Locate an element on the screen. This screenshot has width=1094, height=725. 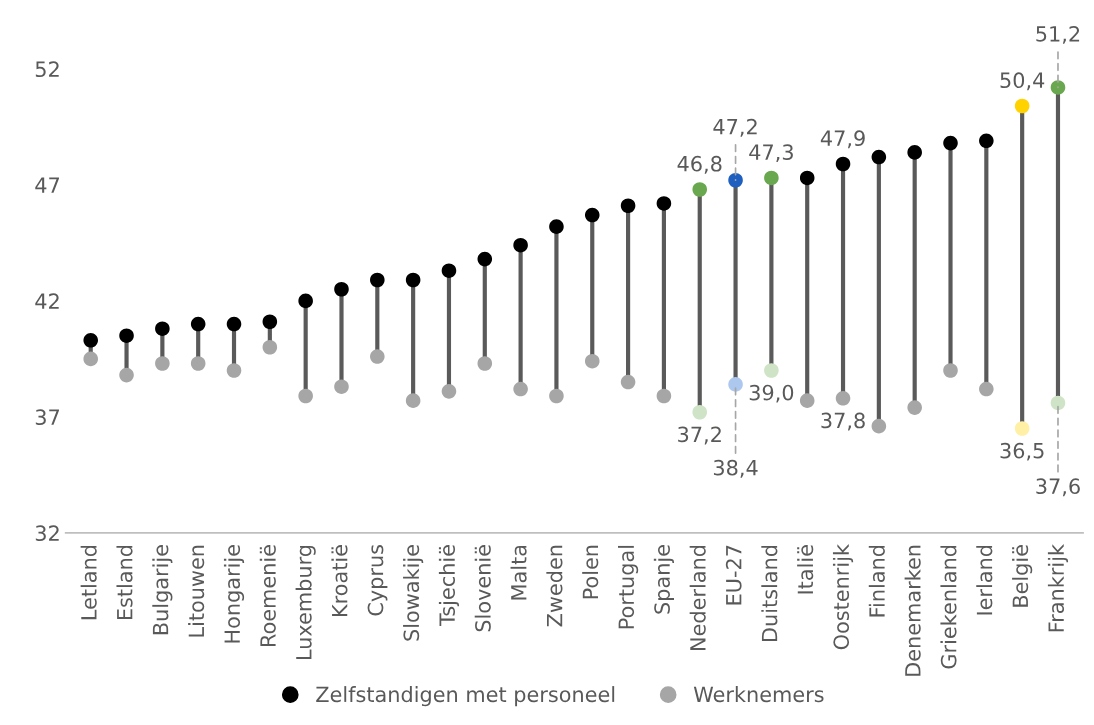
y-tick-label: 52 is located at coordinates (47, 69).